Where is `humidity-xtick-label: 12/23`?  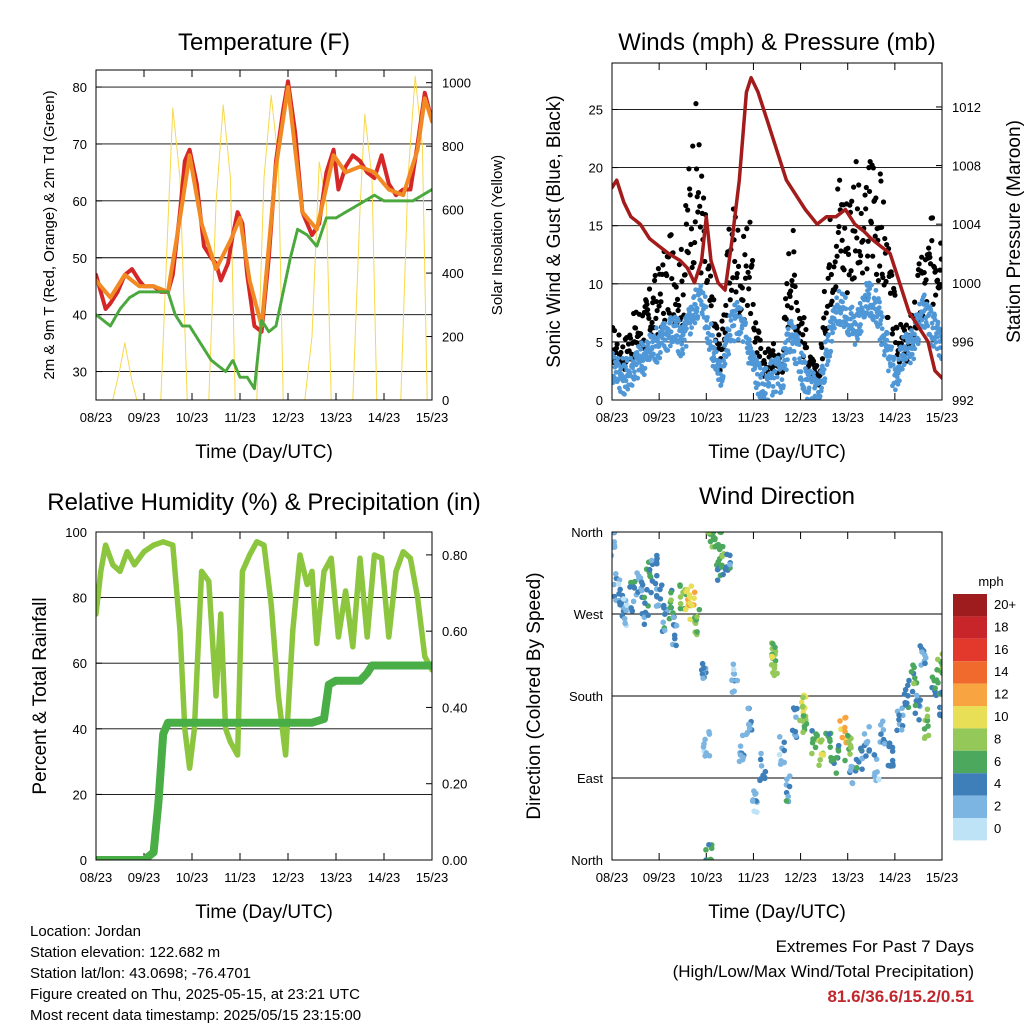
humidity-xtick-label: 12/23 is located at coordinates (288, 877).